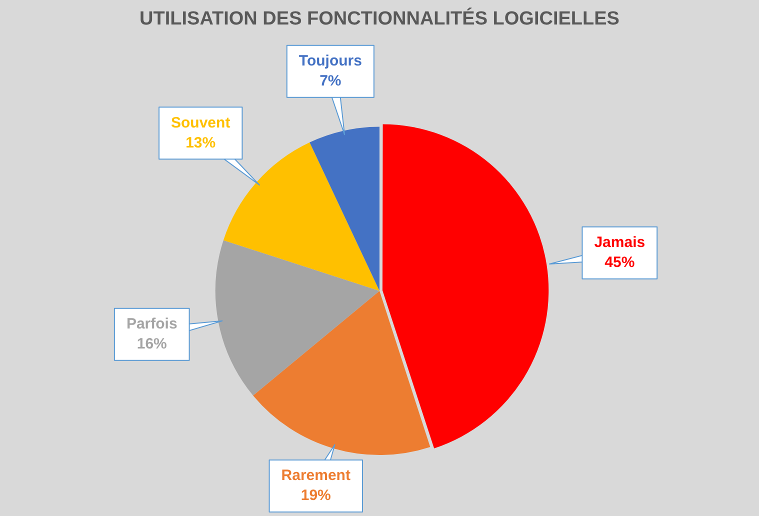 The height and width of the screenshot is (516, 759). I want to click on slice-label: Souvent, so click(200, 123).